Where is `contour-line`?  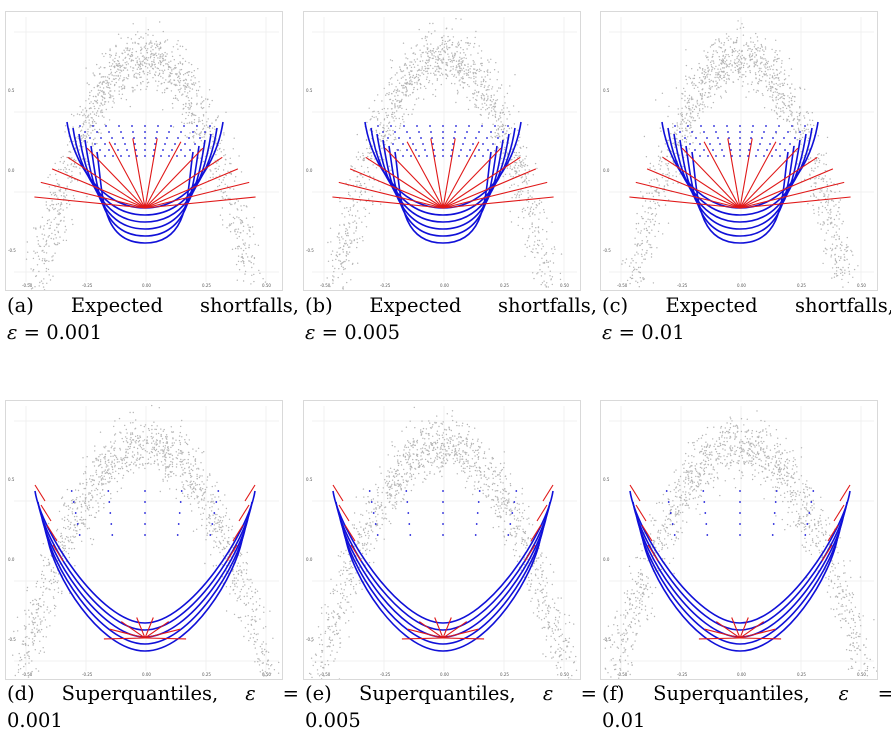 contour-line is located at coordinates (443, 178).